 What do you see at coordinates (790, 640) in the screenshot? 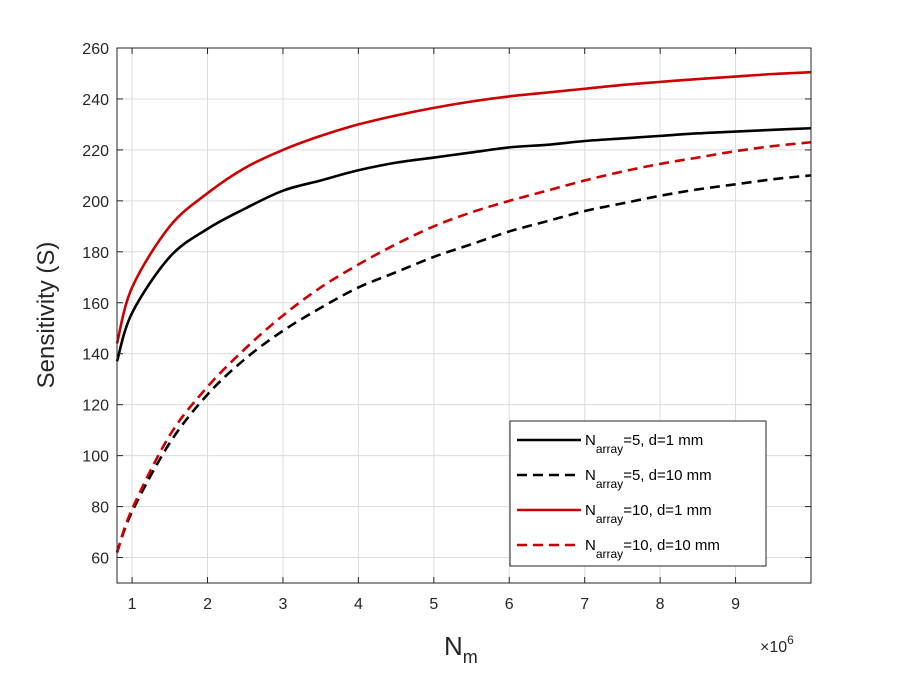
I see `x-multiplier-exp: 6` at bounding box center [790, 640].